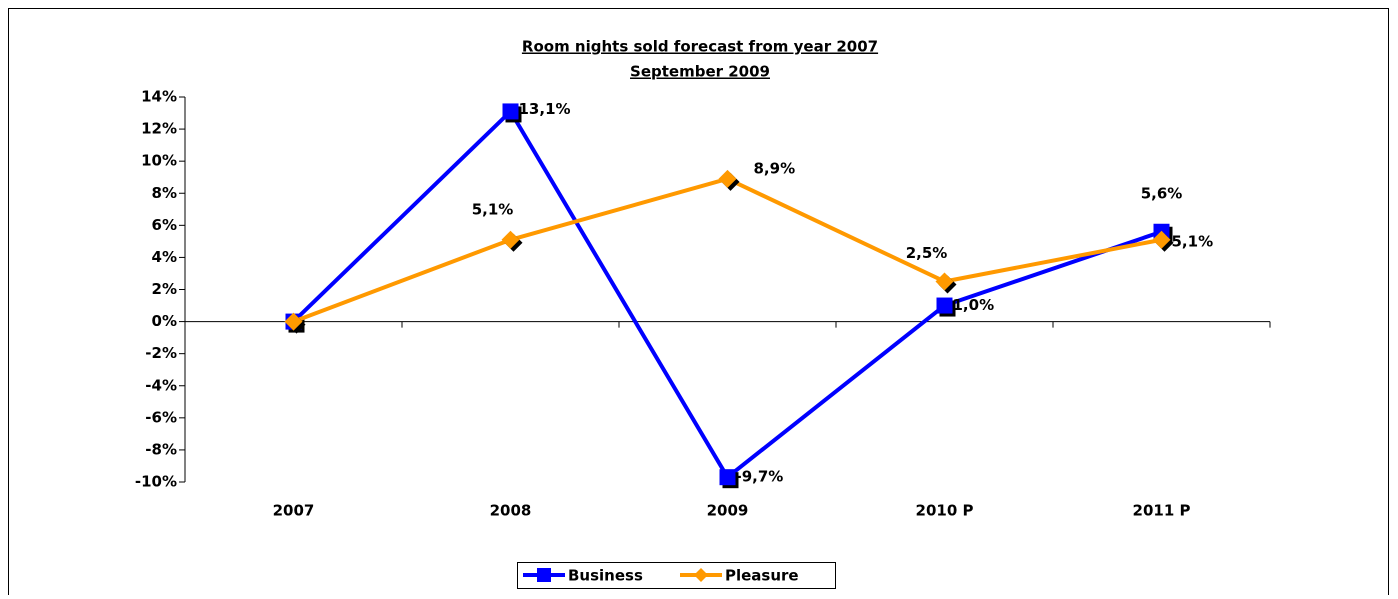 This screenshot has width=1398, height=599. What do you see at coordinates (605, 576) in the screenshot?
I see `legend-label: Business` at bounding box center [605, 576].